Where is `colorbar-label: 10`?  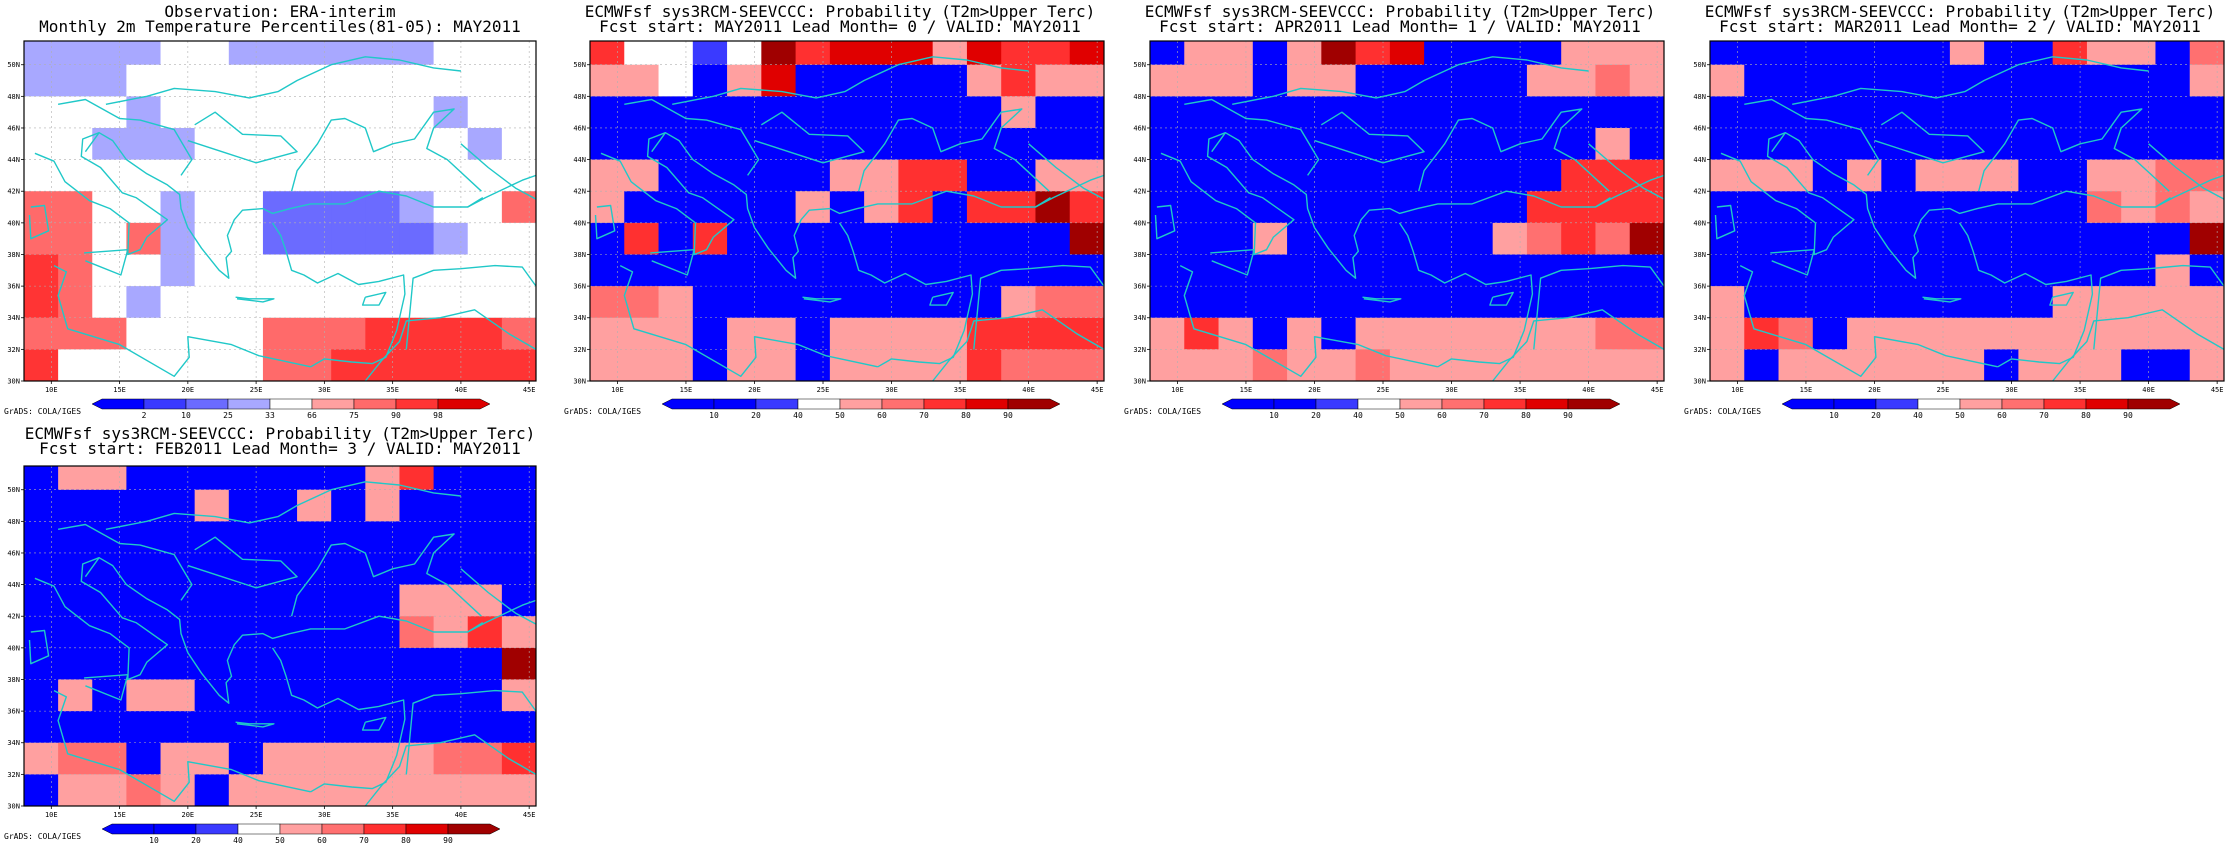
colorbar-label: 10 is located at coordinates (1274, 415).